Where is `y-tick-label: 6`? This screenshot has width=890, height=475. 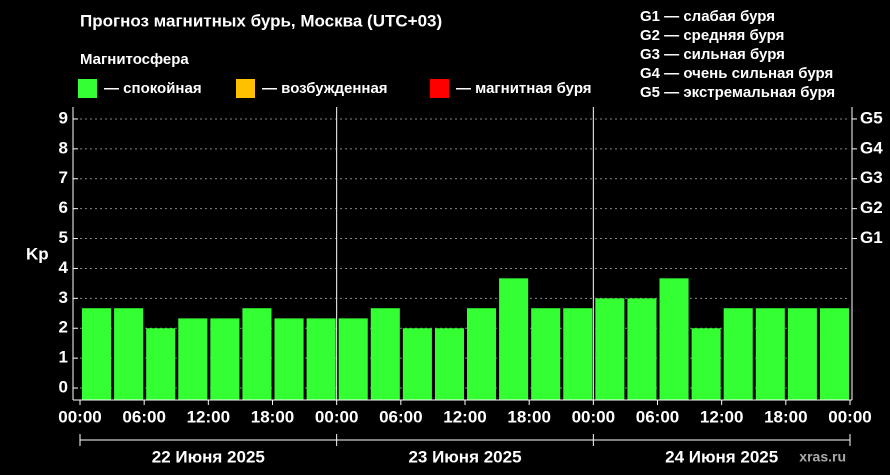 y-tick-label: 6 is located at coordinates (63, 207).